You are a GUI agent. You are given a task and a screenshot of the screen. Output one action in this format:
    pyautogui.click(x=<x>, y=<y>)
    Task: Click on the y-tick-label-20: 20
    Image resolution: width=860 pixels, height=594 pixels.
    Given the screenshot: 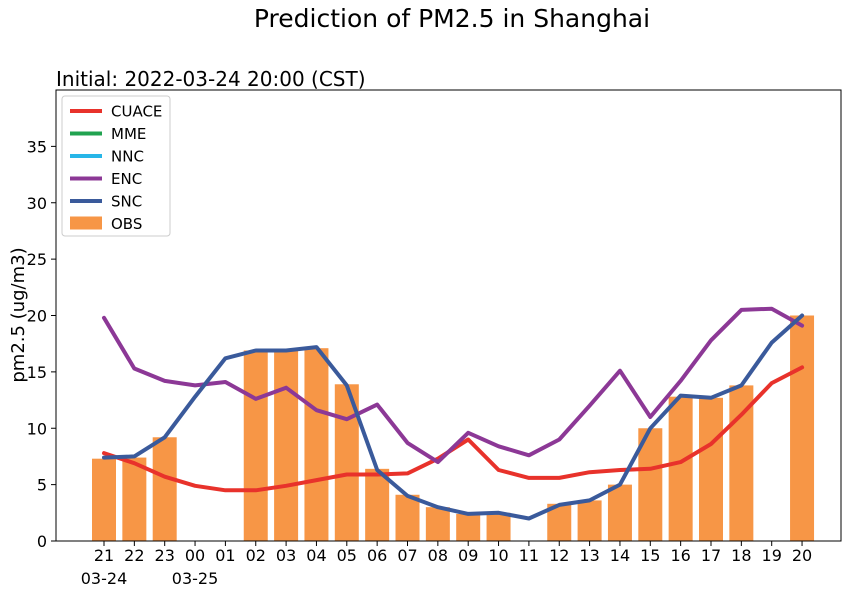 What is the action you would take?
    pyautogui.click(x=37, y=316)
    